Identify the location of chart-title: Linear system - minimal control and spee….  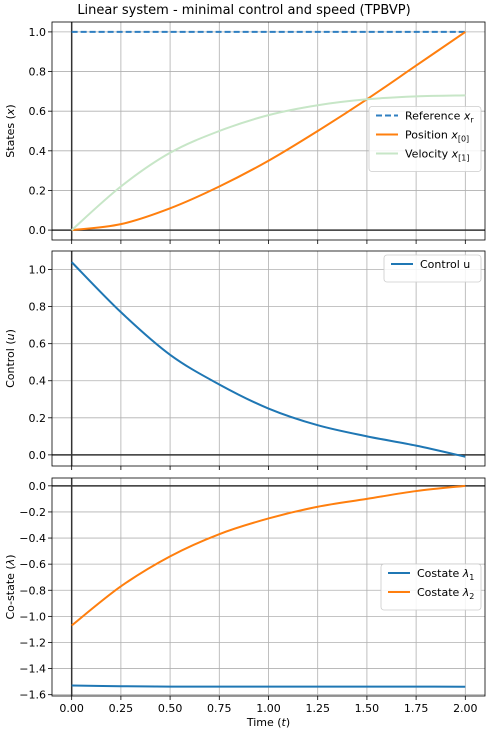
(243, 10).